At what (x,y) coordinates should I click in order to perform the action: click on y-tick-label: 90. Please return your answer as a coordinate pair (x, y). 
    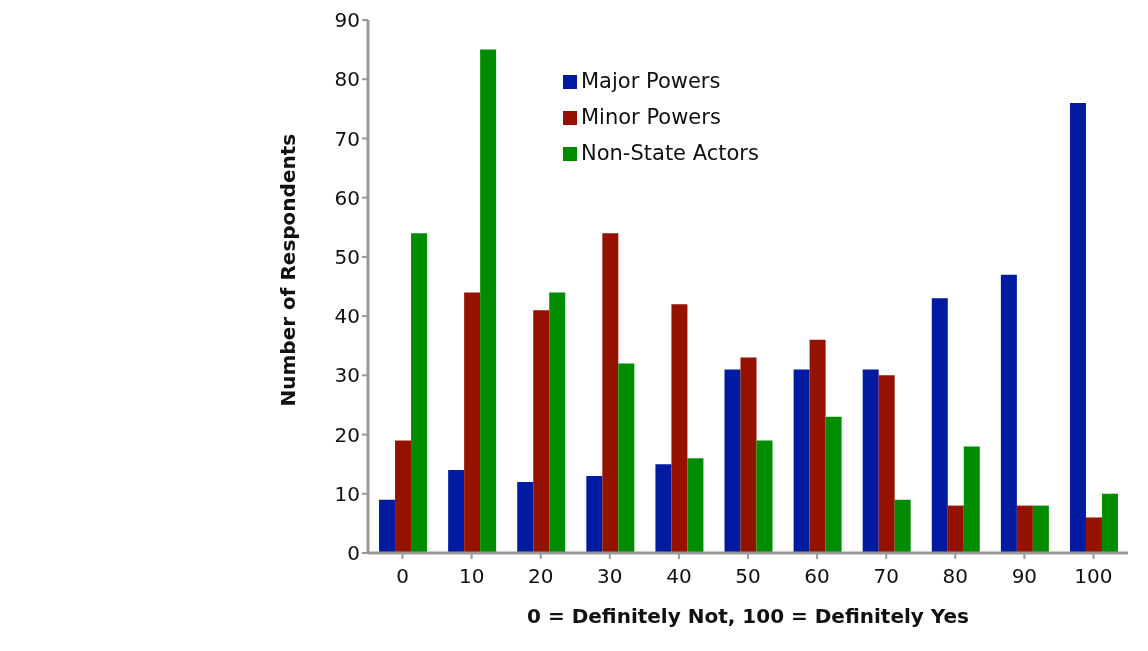
    Looking at the image, I should click on (347, 20).